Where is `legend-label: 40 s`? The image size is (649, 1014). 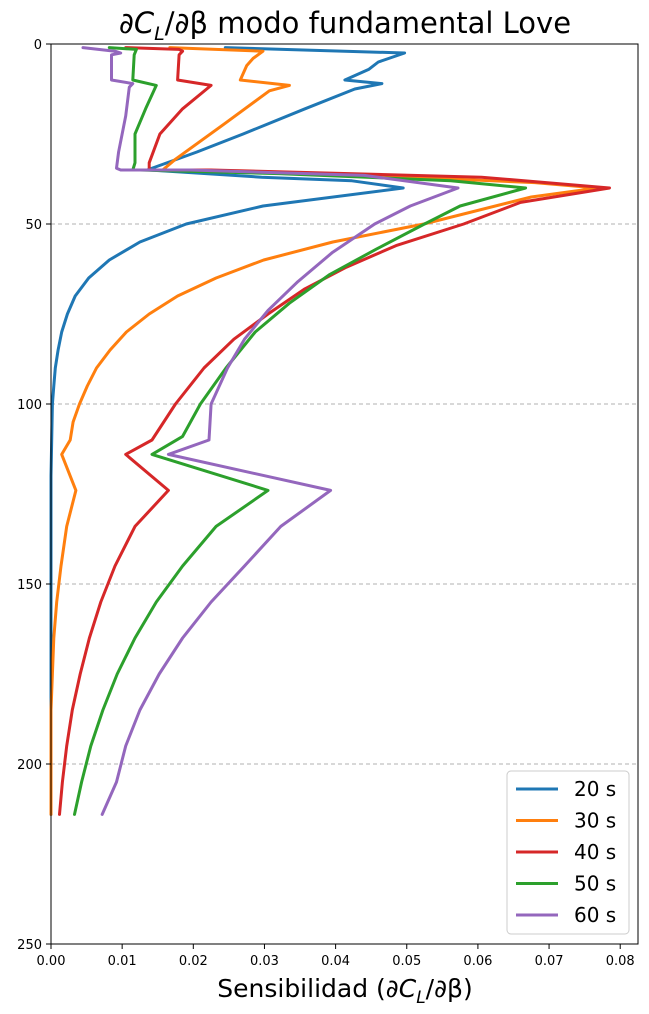
legend-label: 40 s is located at coordinates (595, 852).